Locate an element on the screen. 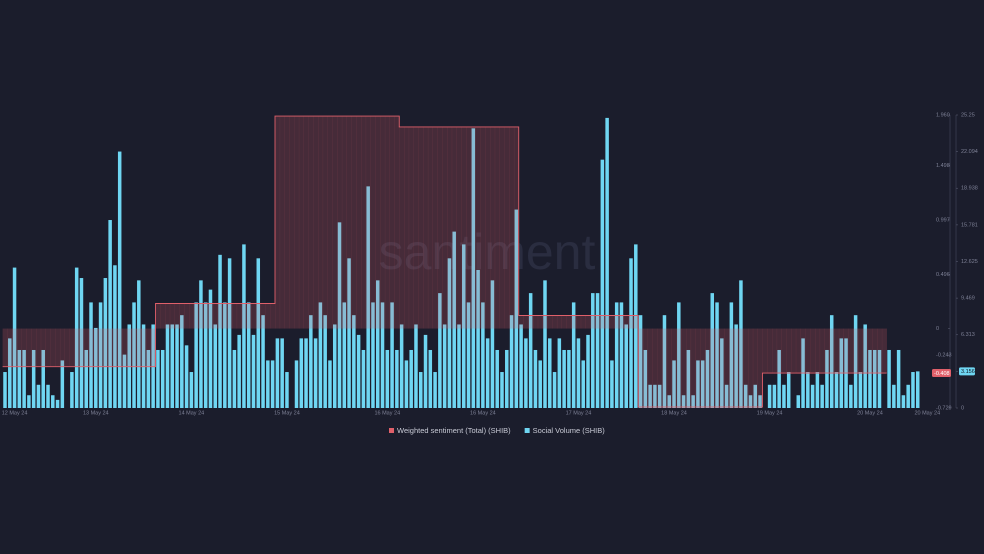 The image size is (984, 554). value-badge is located at coordinates (941, 373).